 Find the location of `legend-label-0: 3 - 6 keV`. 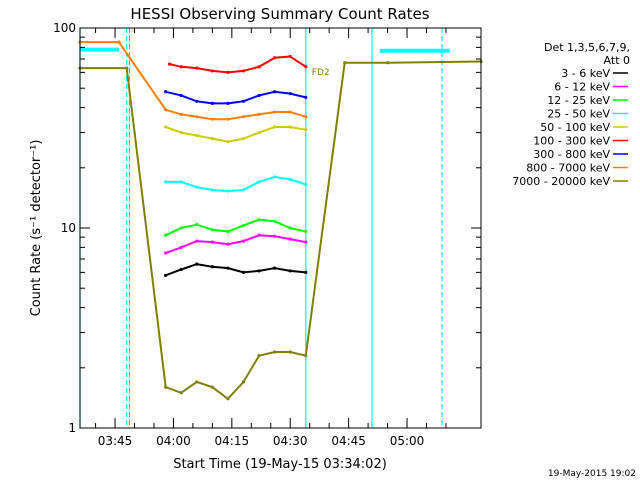

legend-label-0: 3 - 6 keV is located at coordinates (585, 73).